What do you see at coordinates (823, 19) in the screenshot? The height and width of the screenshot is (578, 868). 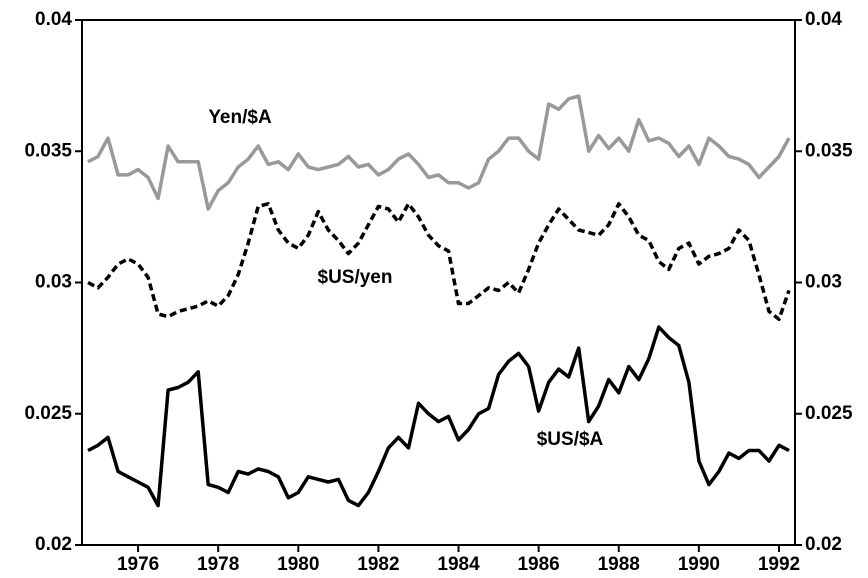 I see `y2-tick-label: 0.04` at bounding box center [823, 19].